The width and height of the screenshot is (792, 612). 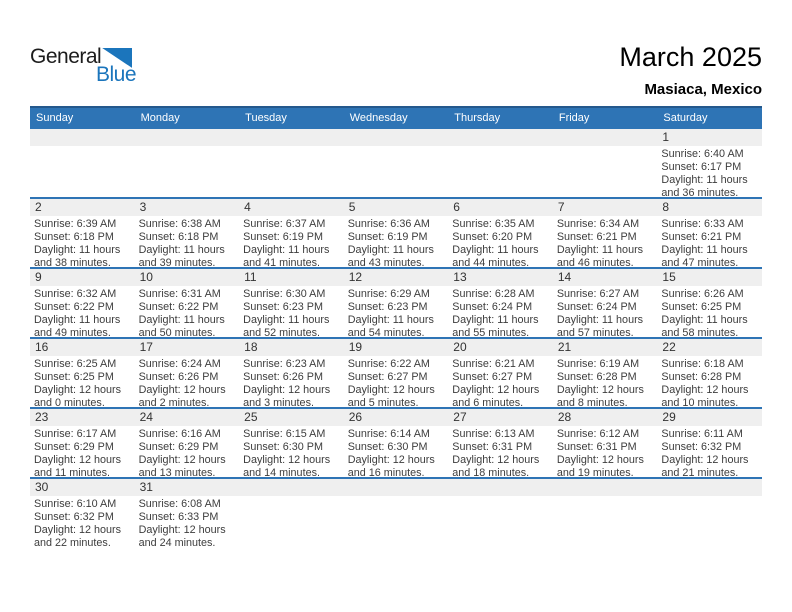 What do you see at coordinates (266, 118) in the screenshot?
I see `weekday-header-tuesday: Tuesday` at bounding box center [266, 118].